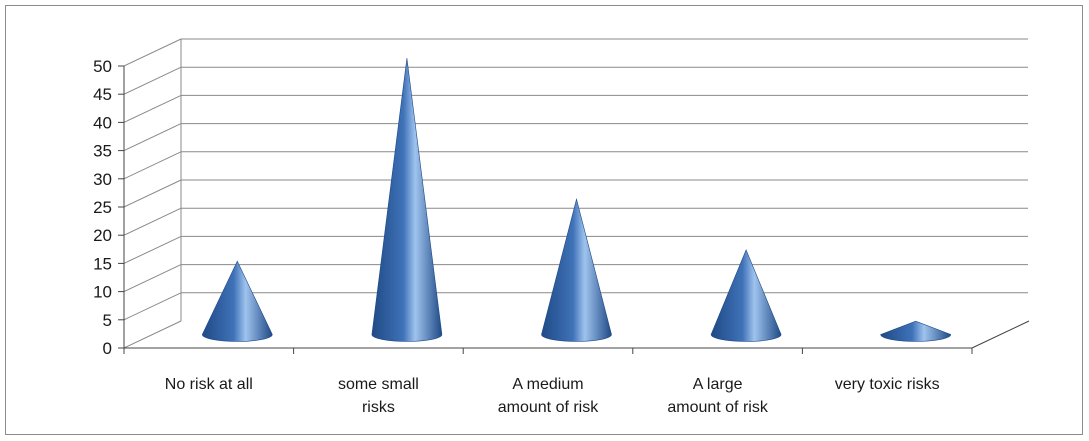  What do you see at coordinates (209, 384) in the screenshot?
I see `x-category-label: No risk at all` at bounding box center [209, 384].